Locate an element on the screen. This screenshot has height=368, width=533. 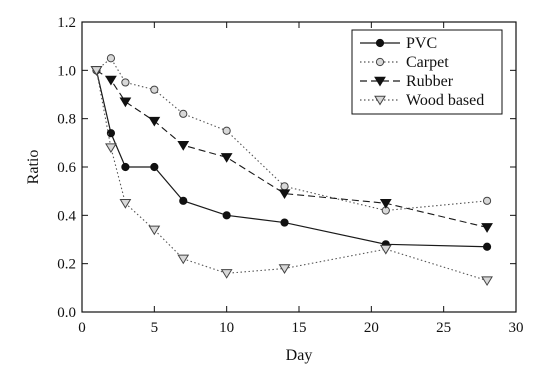
x-tick-label: 15 is located at coordinates (299, 328).